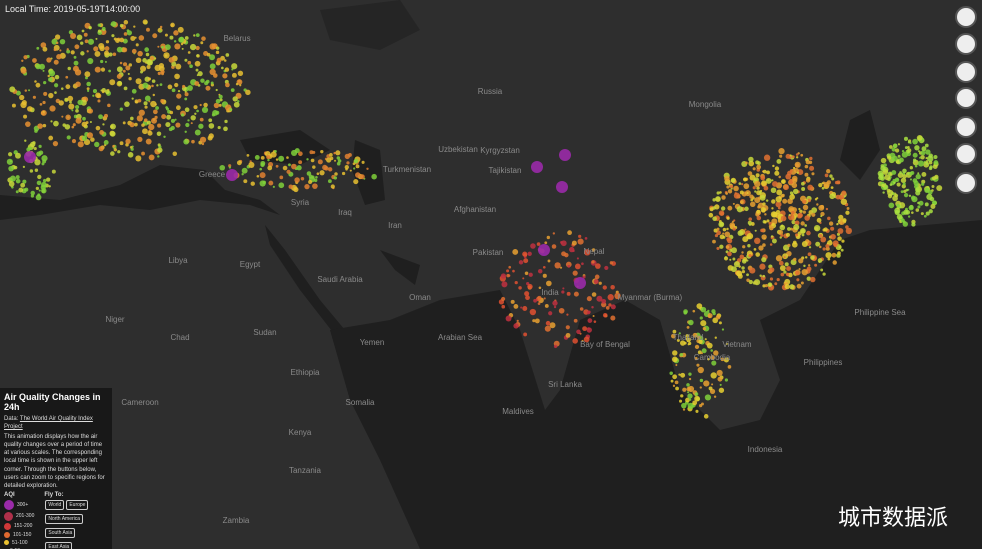 The height and width of the screenshot is (549, 982). Describe the element at coordinates (11, 419) in the screenshot. I see `data-prefix: Data:` at that location.